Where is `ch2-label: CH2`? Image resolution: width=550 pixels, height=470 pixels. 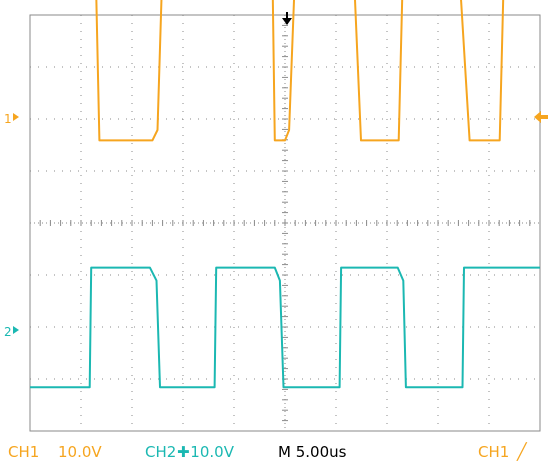
ch2-label: CH2 is located at coordinates (161, 452).